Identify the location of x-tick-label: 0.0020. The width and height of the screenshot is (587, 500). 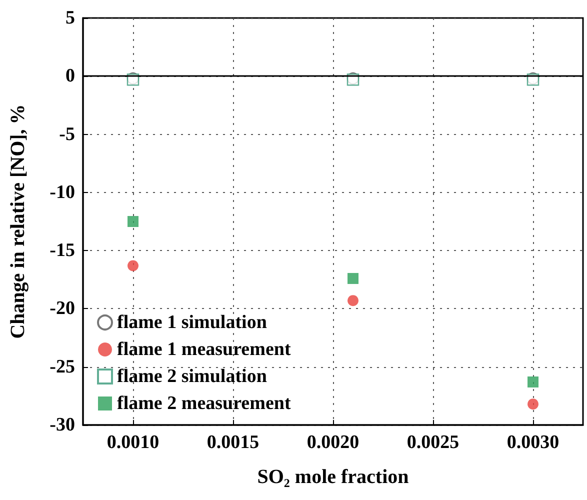
(333, 442).